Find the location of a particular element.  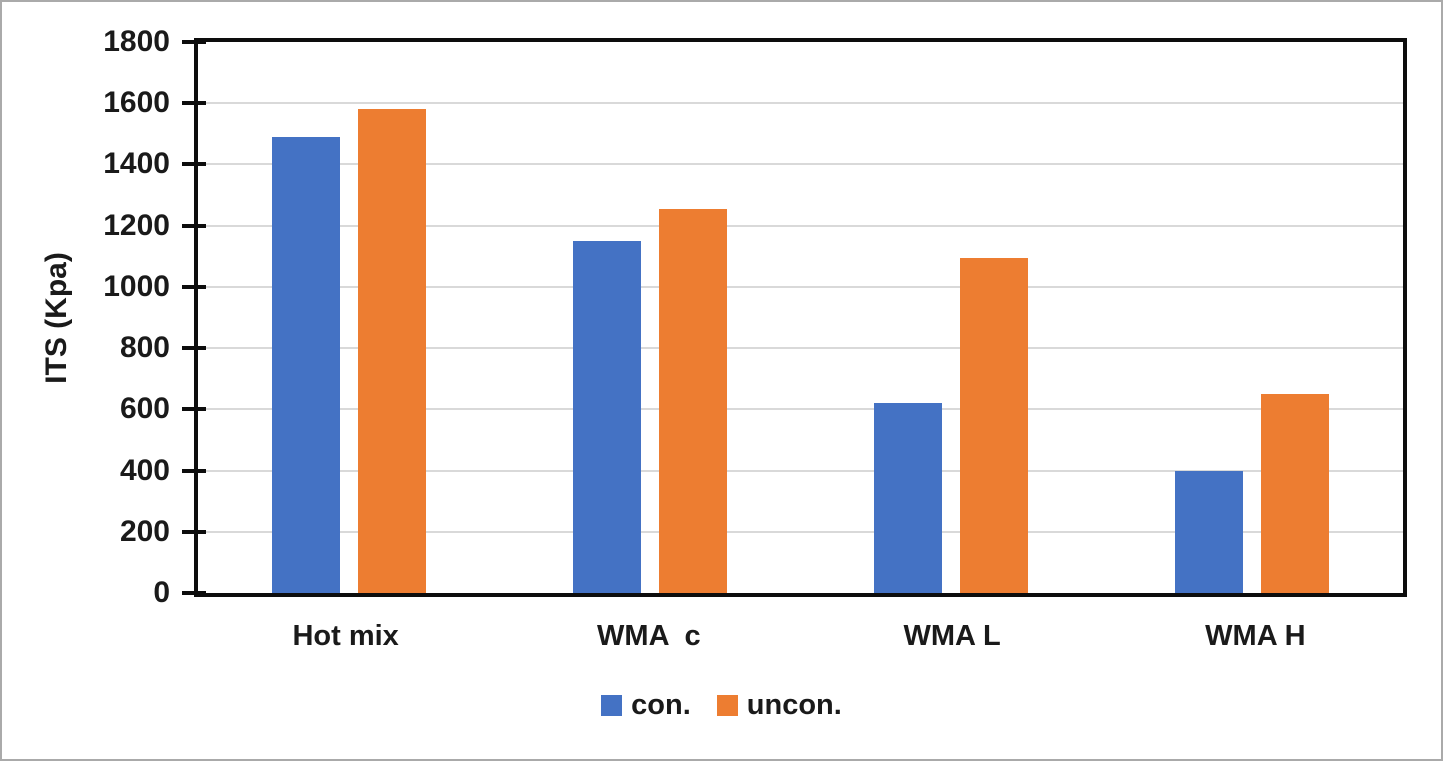

legend-entry-uncon: uncon. is located at coordinates (779, 705).